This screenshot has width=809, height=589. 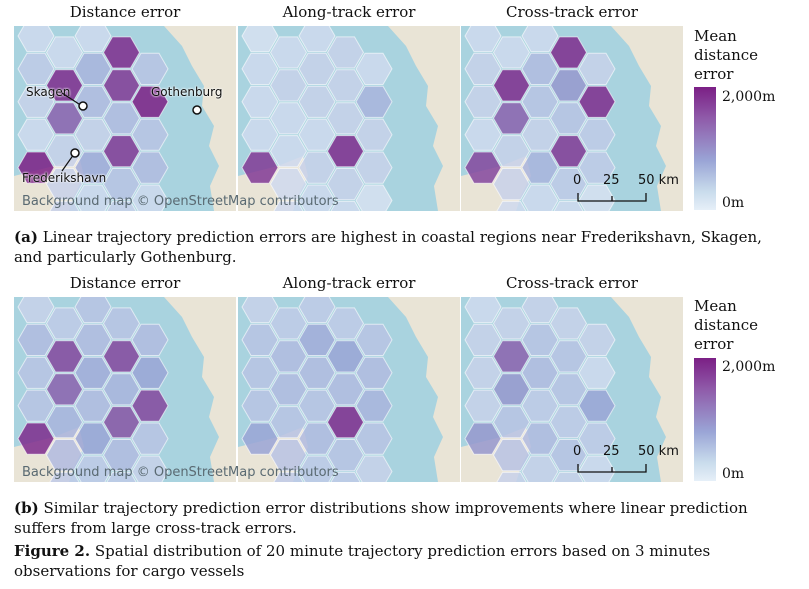 I want to click on legend-max-a: 2,000m, so click(x=749, y=97).